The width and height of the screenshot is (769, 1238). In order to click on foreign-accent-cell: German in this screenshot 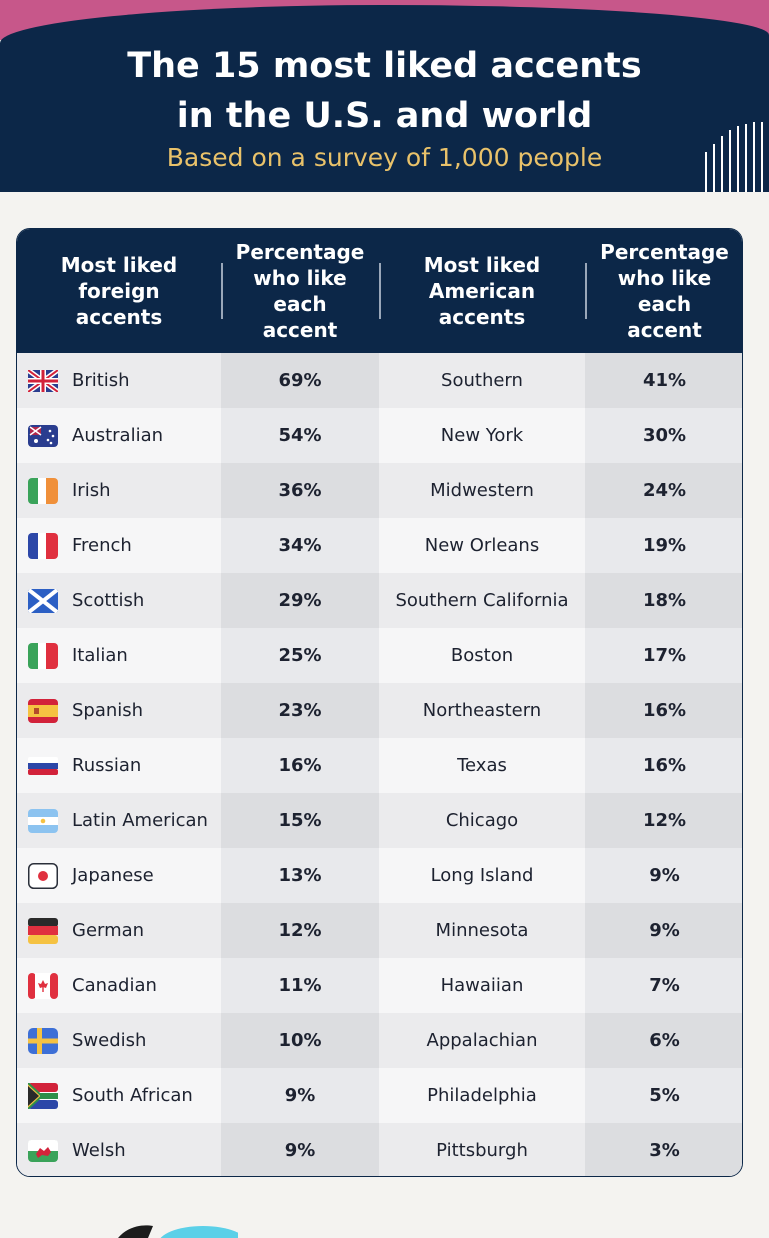, I will do `click(119, 930)`.